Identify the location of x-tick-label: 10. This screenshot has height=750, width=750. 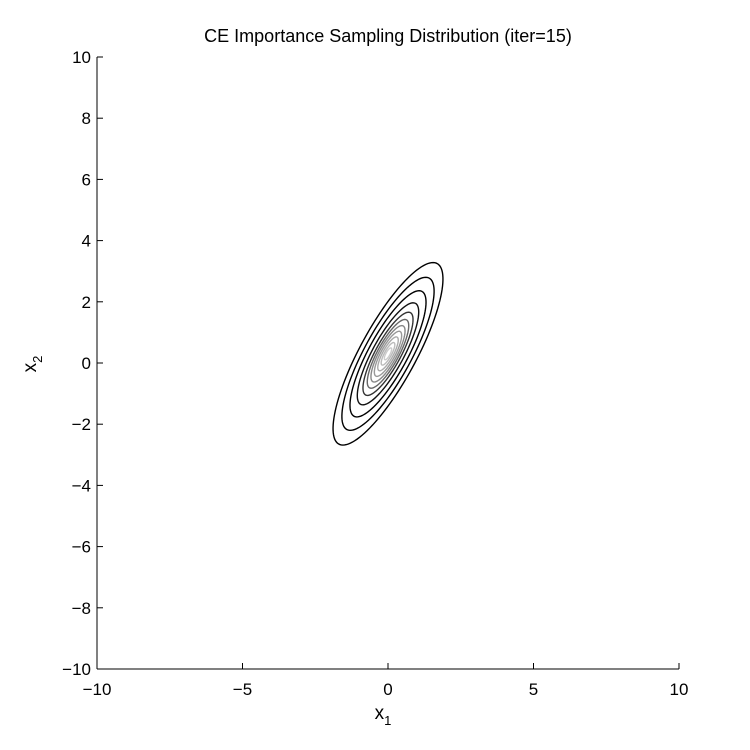
(679, 689).